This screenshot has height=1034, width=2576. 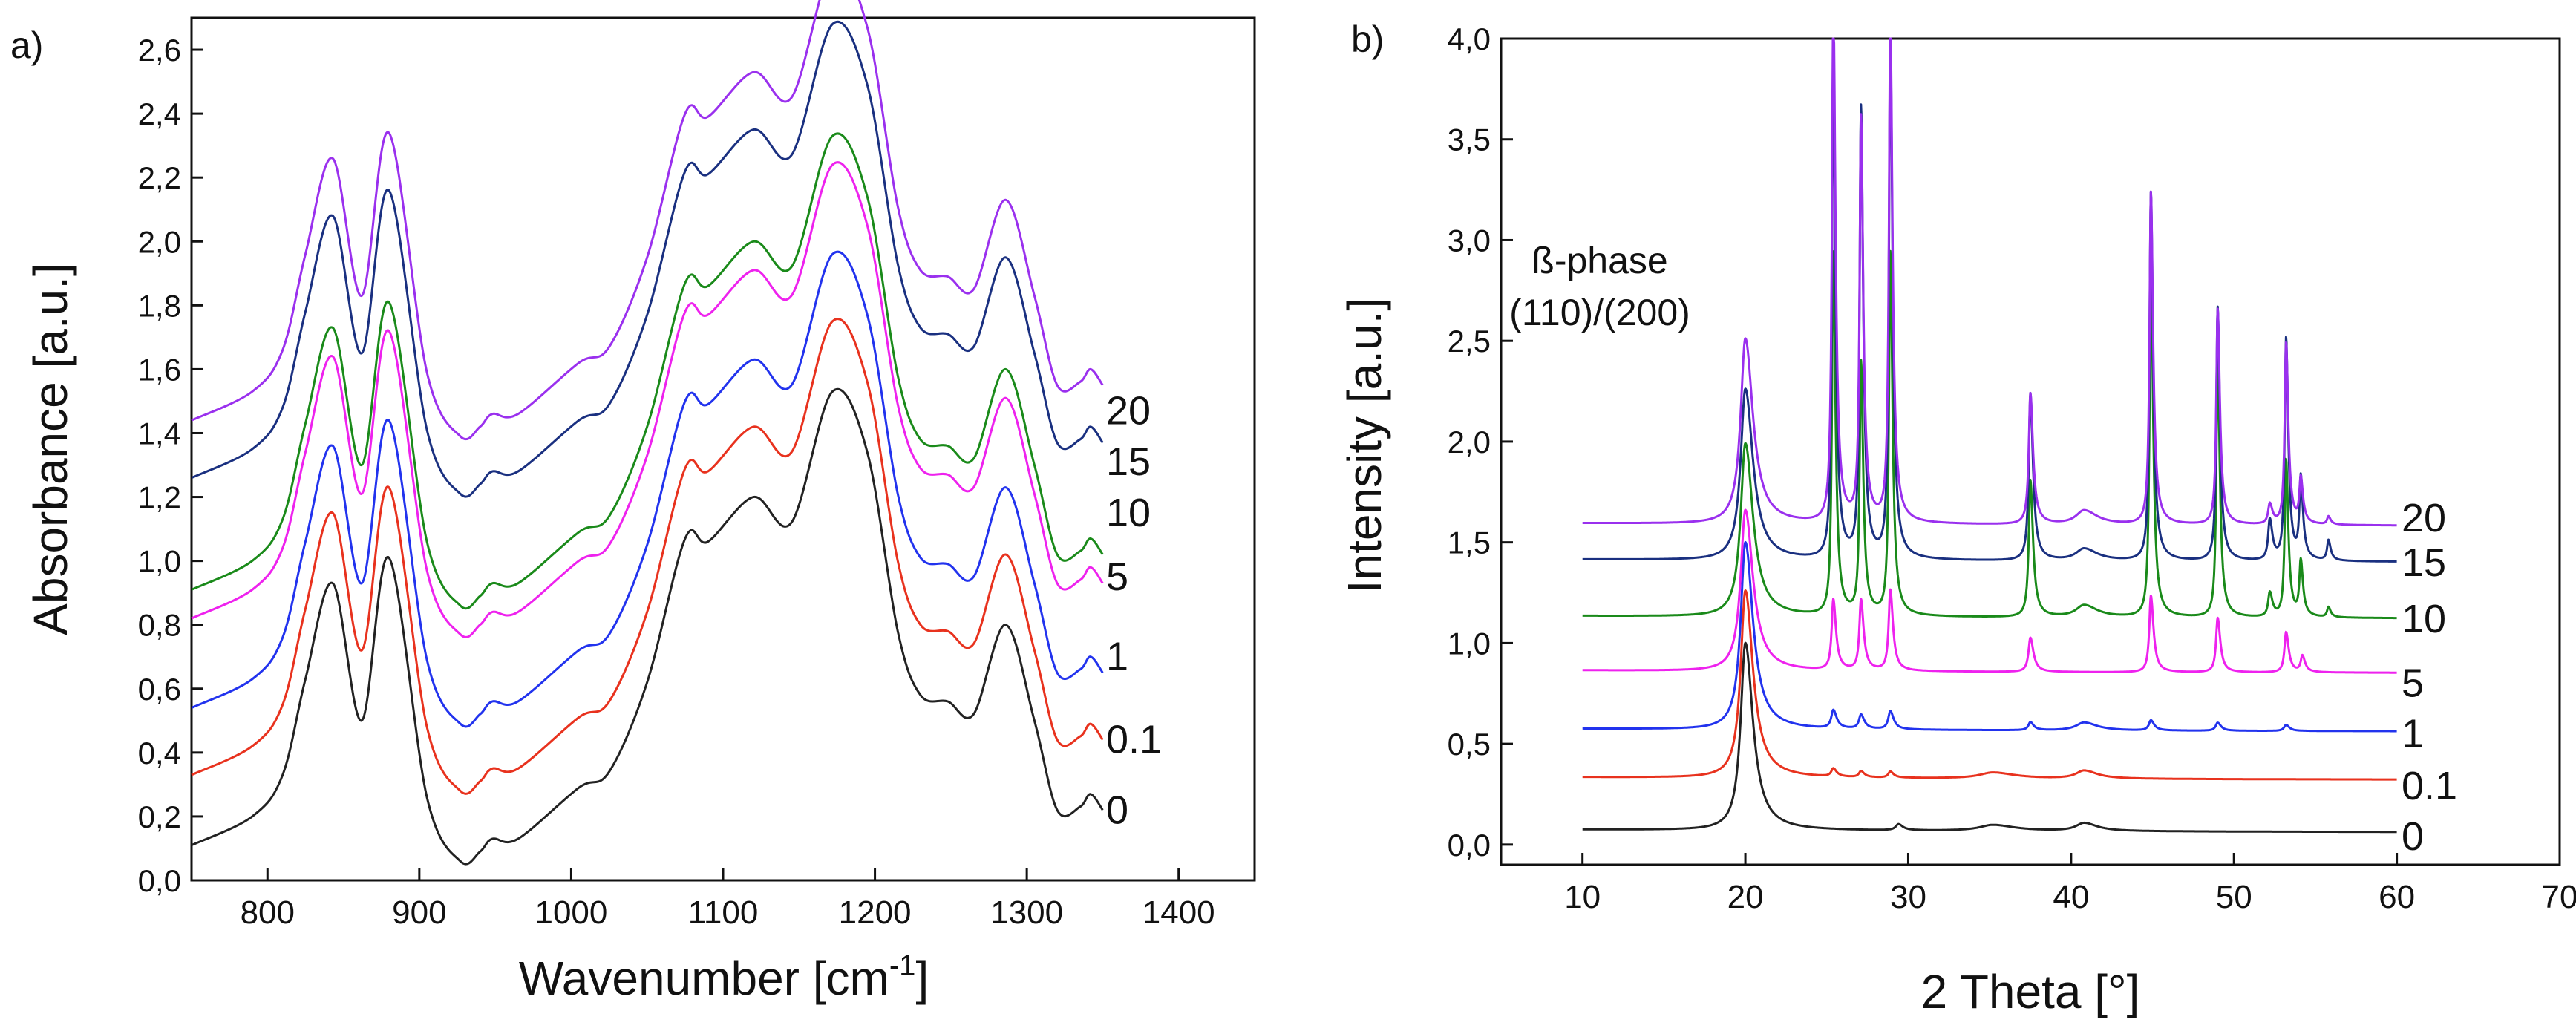 What do you see at coordinates (2413, 683) in the screenshot?
I see `panel-b-series-5-label: 5` at bounding box center [2413, 683].